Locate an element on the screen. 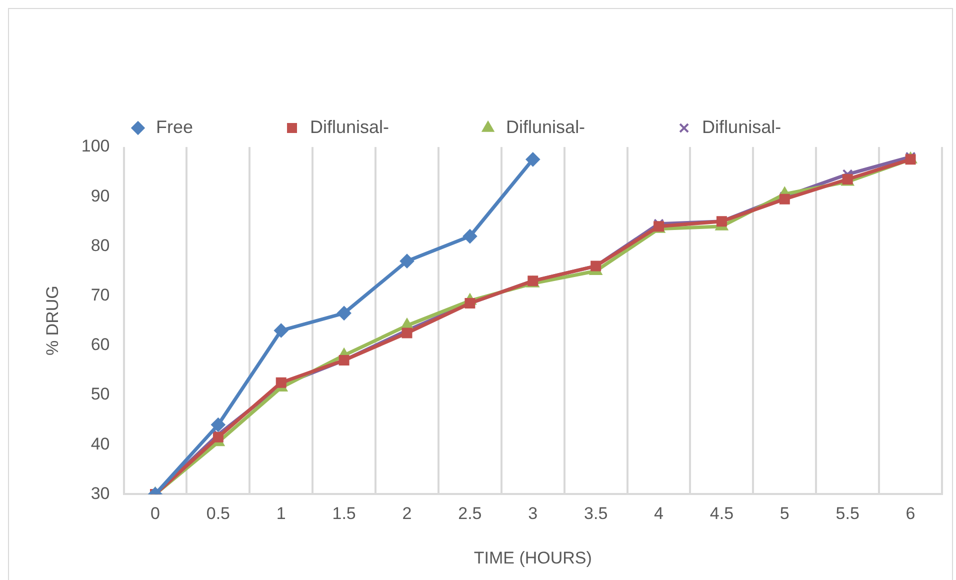  legend-label: Free is located at coordinates (175, 126).